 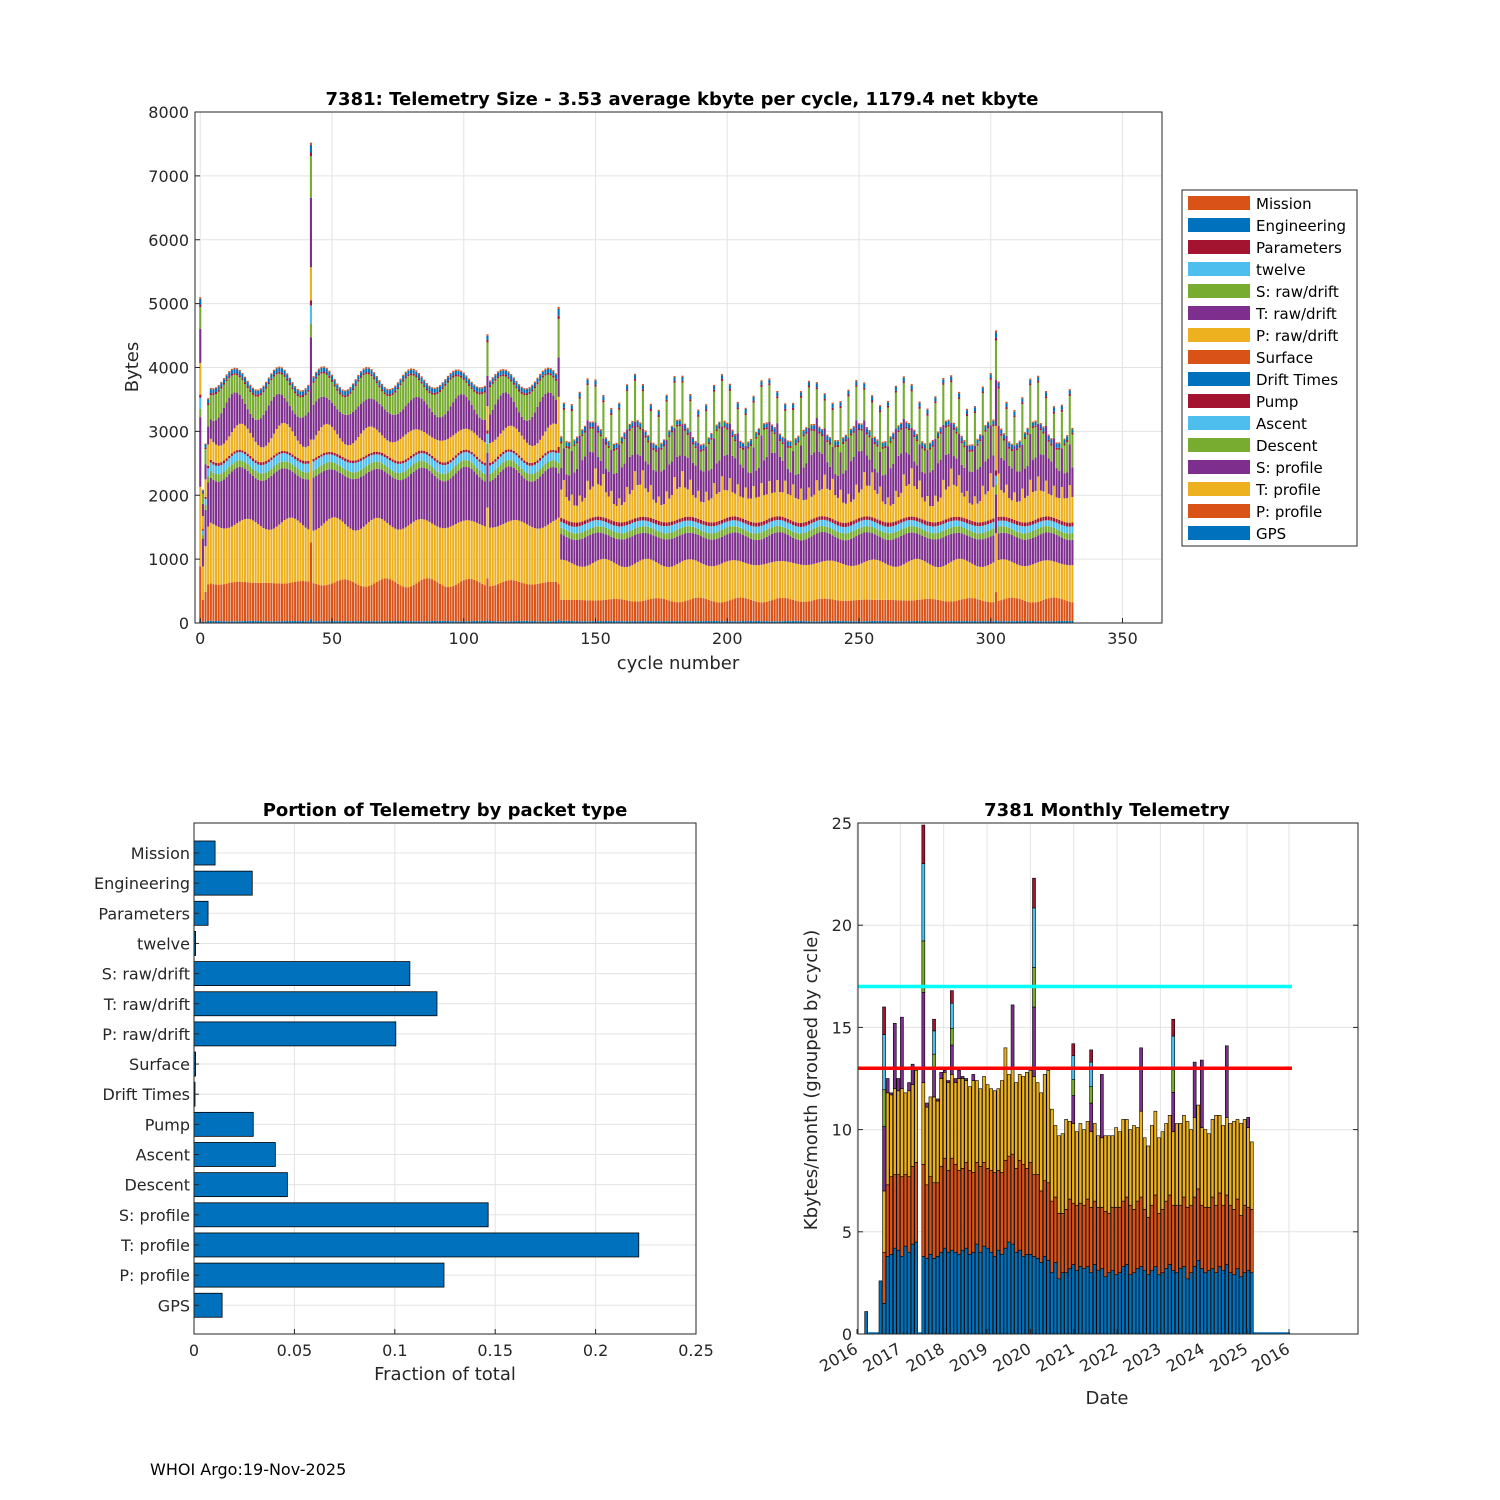 What do you see at coordinates (295, 1034) in the screenshot?
I see `bar` at bounding box center [295, 1034].